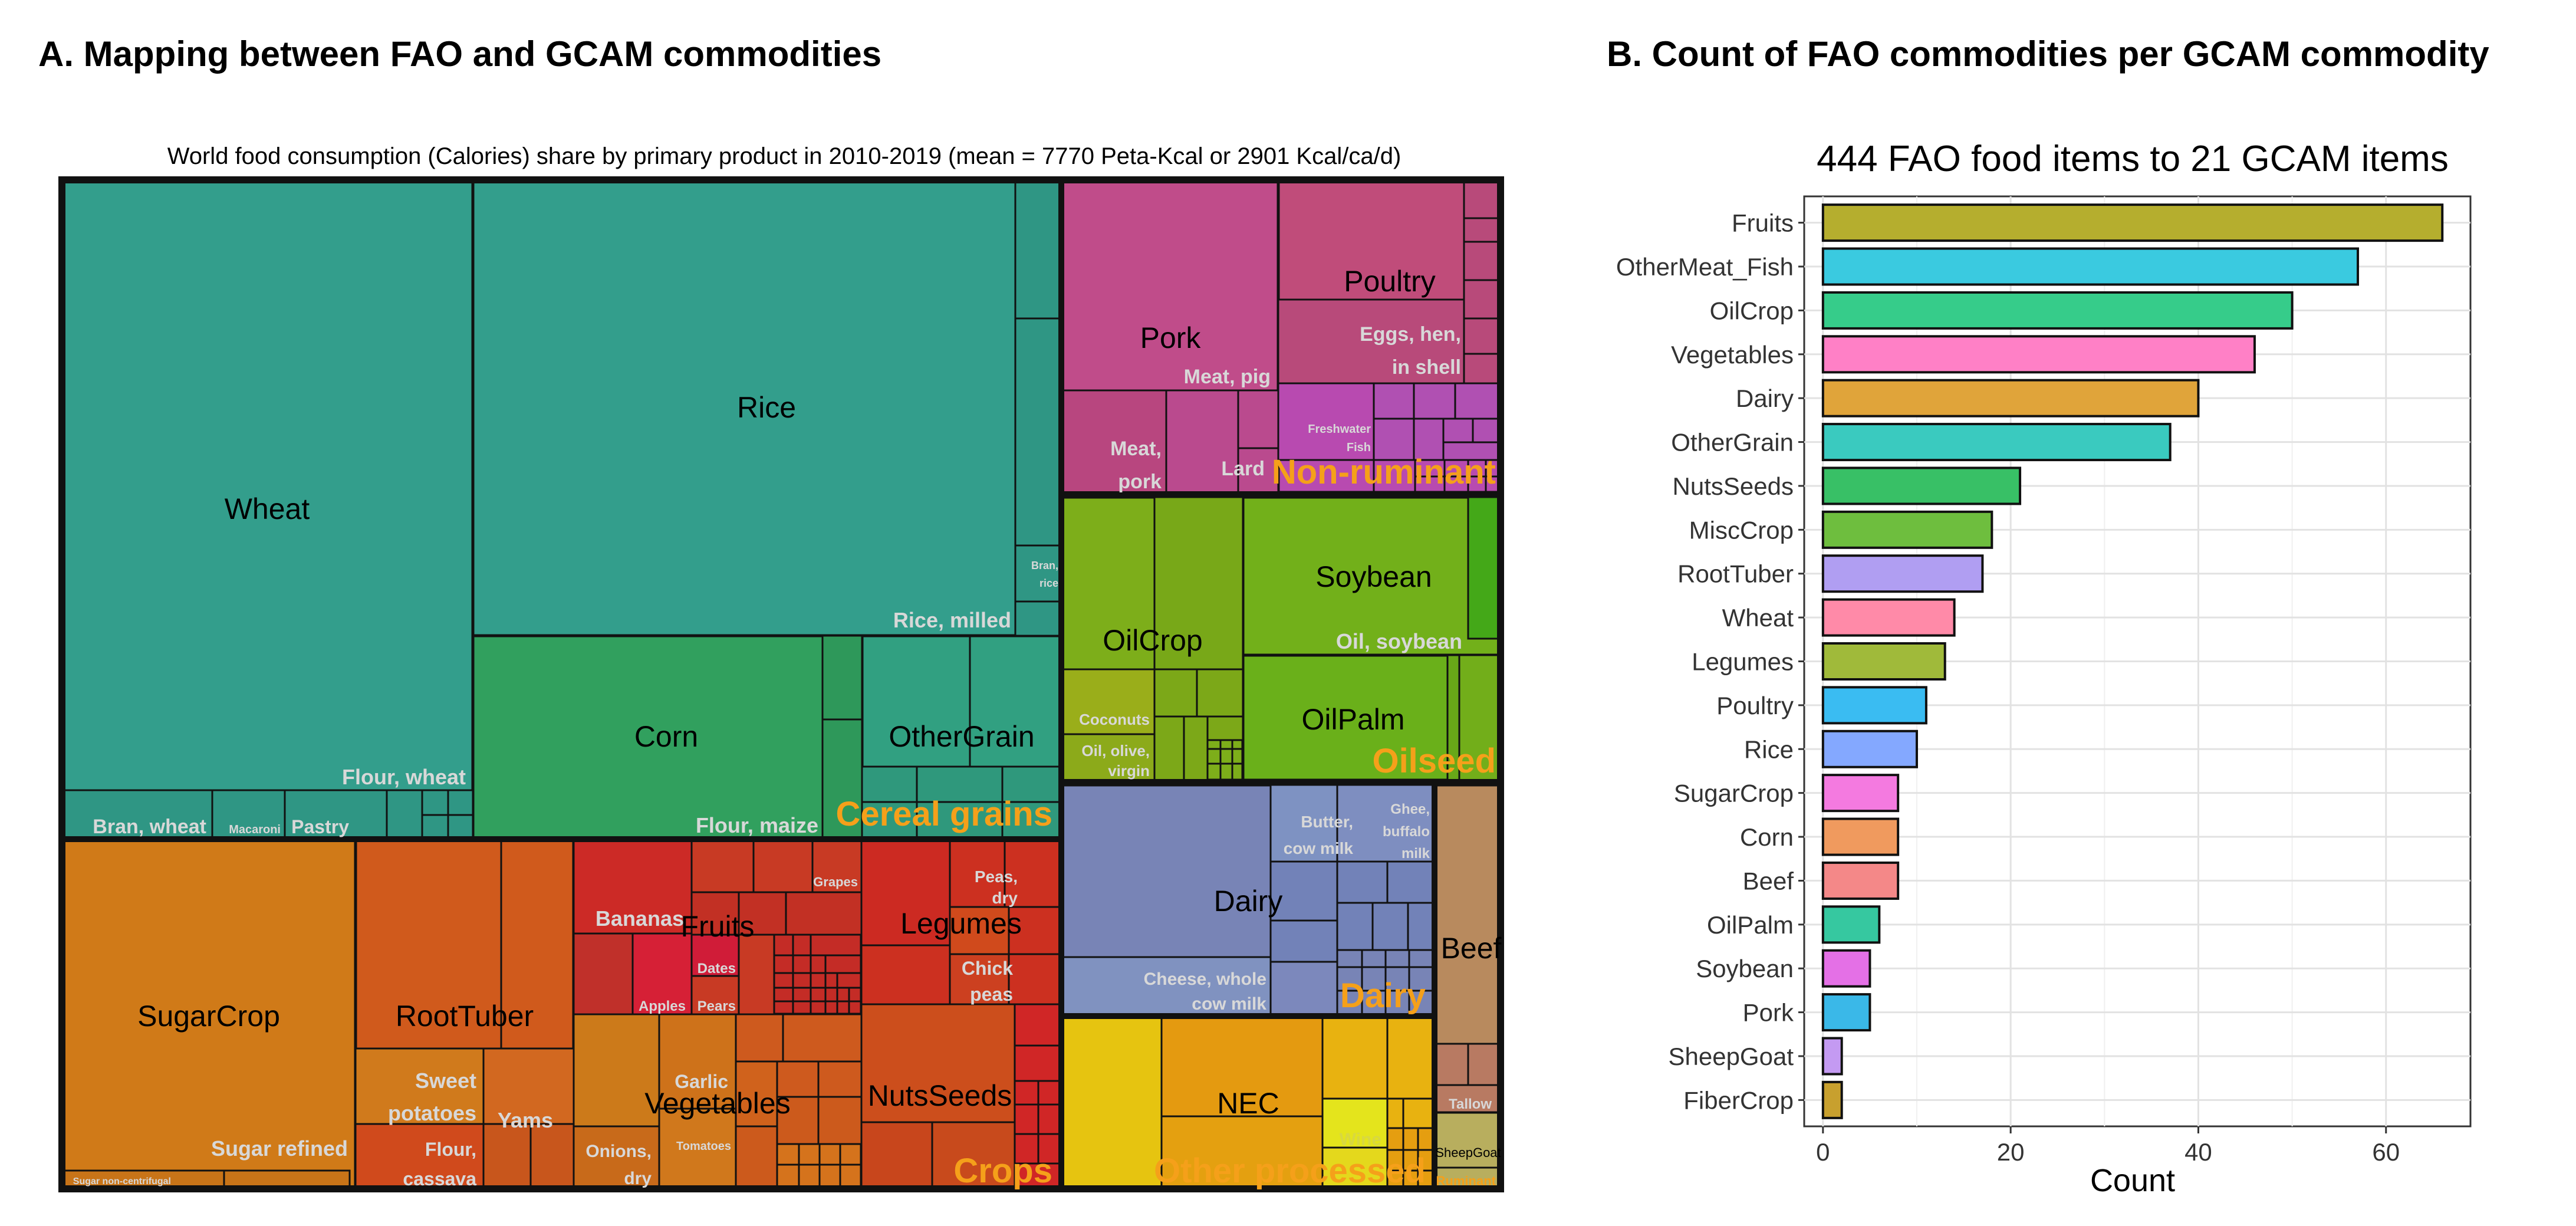 Image resolution: width=2576 pixels, height=1226 pixels. Describe the element at coordinates (1832, 1100) in the screenshot. I see `bar-fibercrop` at that location.